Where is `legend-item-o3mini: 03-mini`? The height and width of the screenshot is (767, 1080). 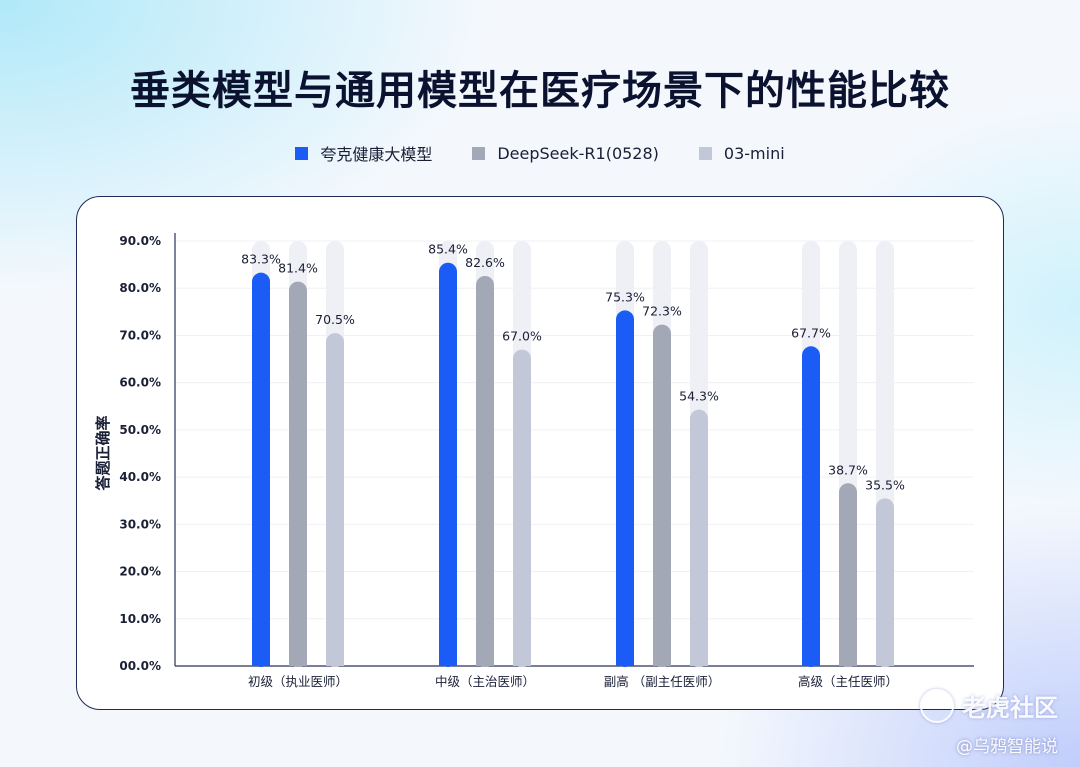 legend-item-o3mini: 03-mini is located at coordinates (741, 153).